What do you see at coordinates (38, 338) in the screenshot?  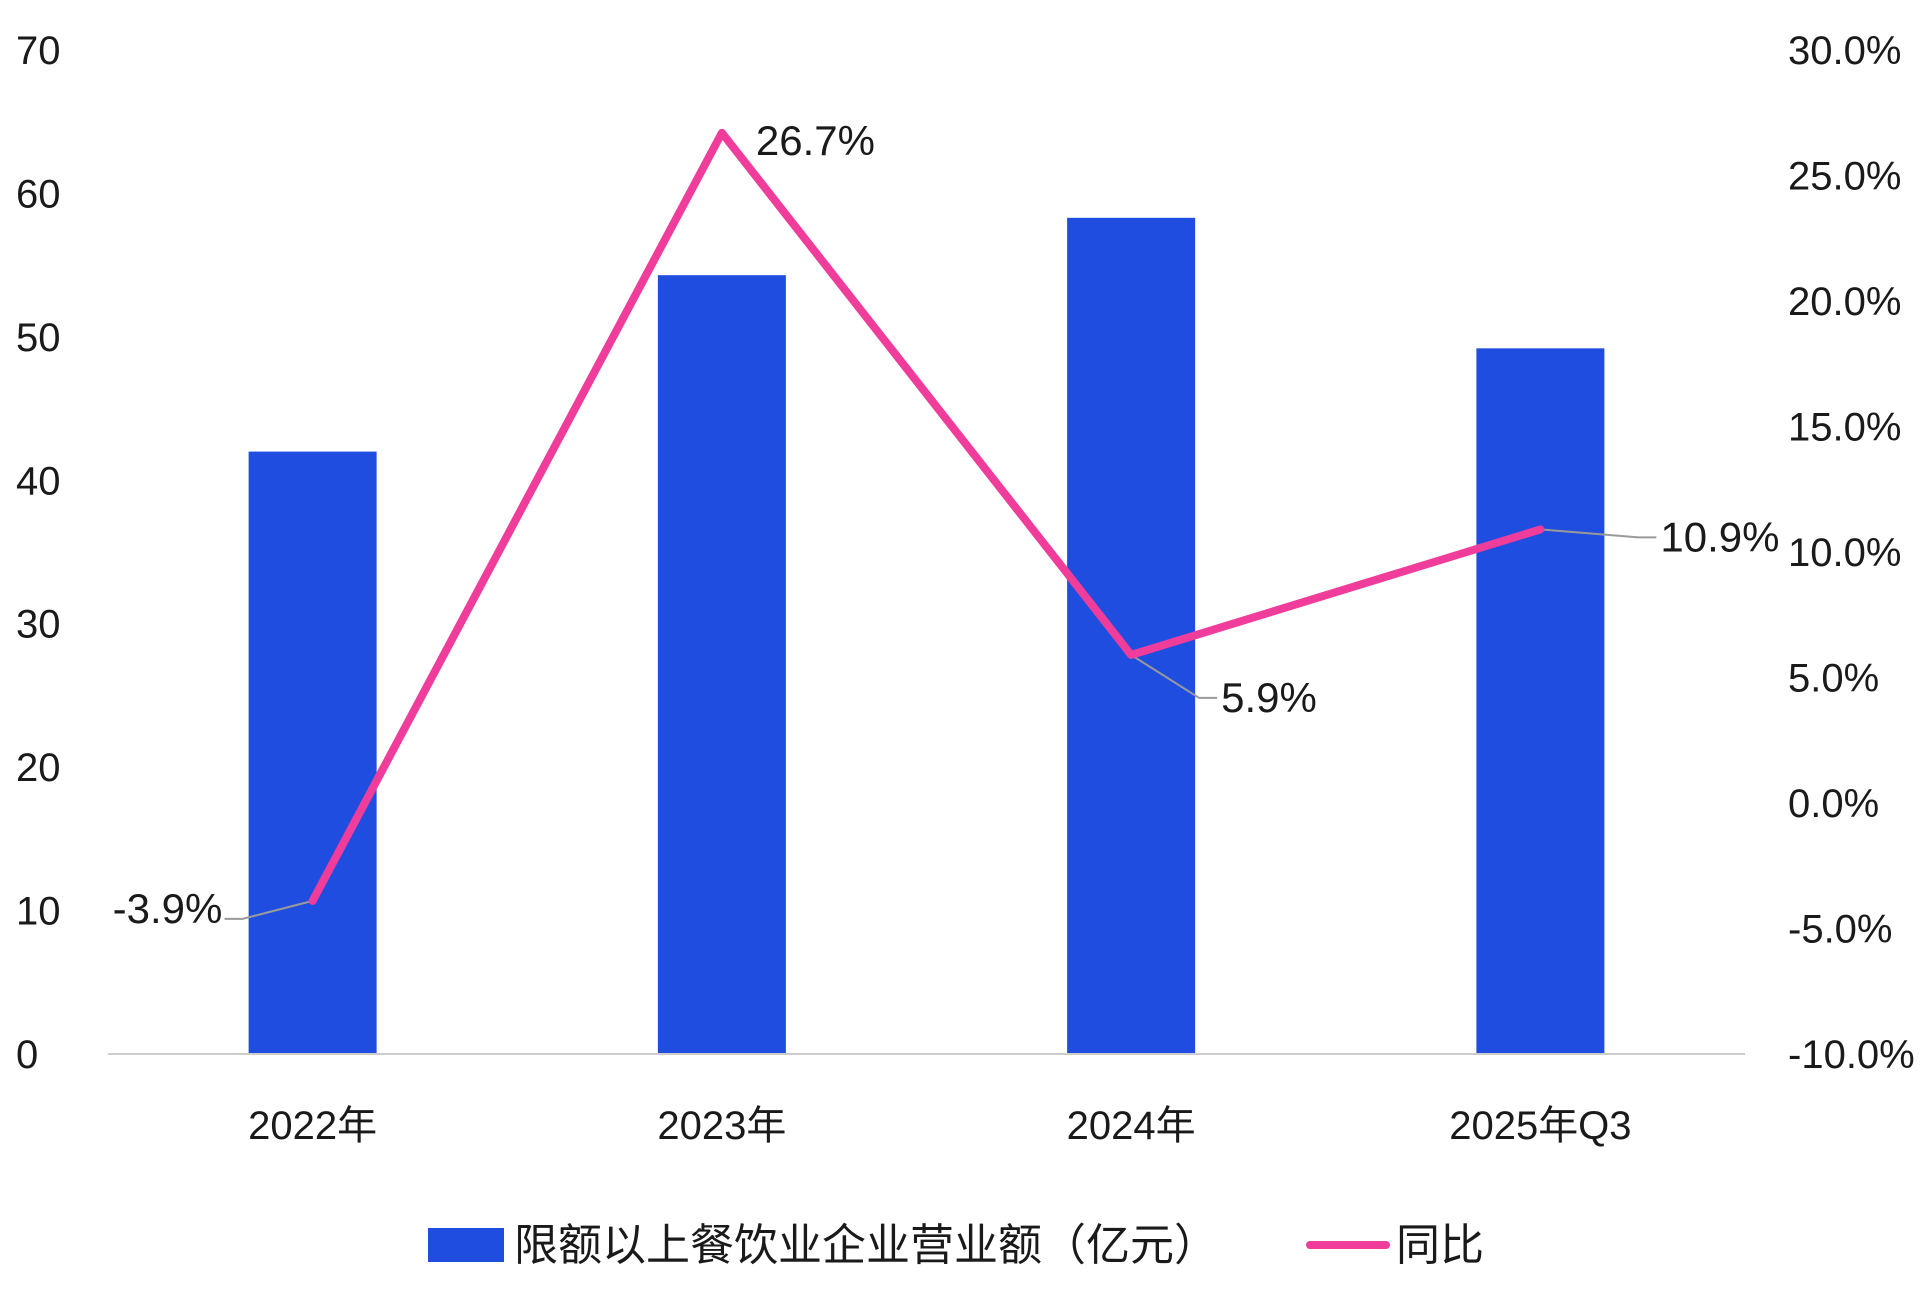 I see `y-left-tick-label: 50` at bounding box center [38, 338].